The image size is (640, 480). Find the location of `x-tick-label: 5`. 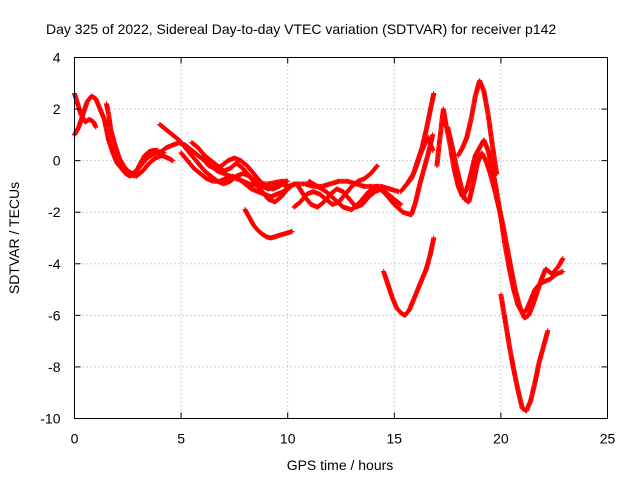

x-tick-label: 5 is located at coordinates (181, 439).